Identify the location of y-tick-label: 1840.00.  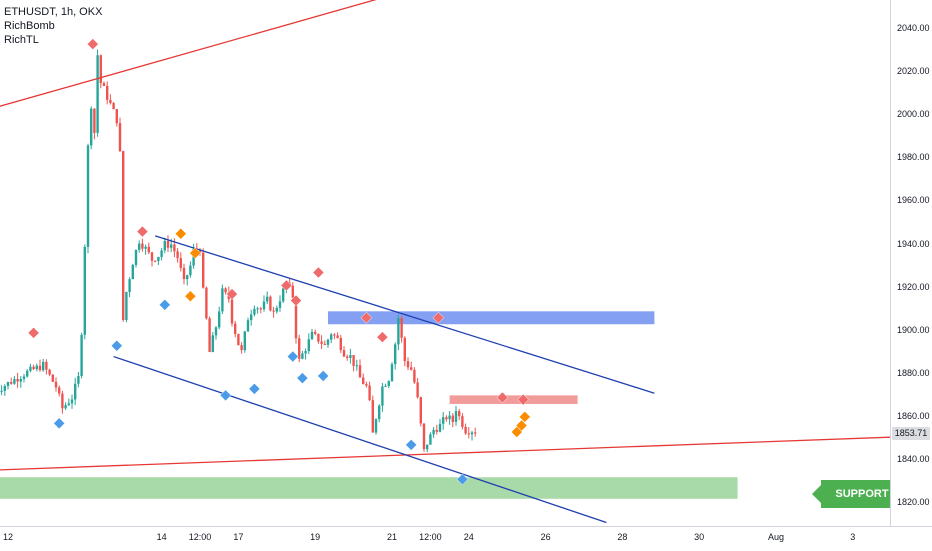
(913, 459).